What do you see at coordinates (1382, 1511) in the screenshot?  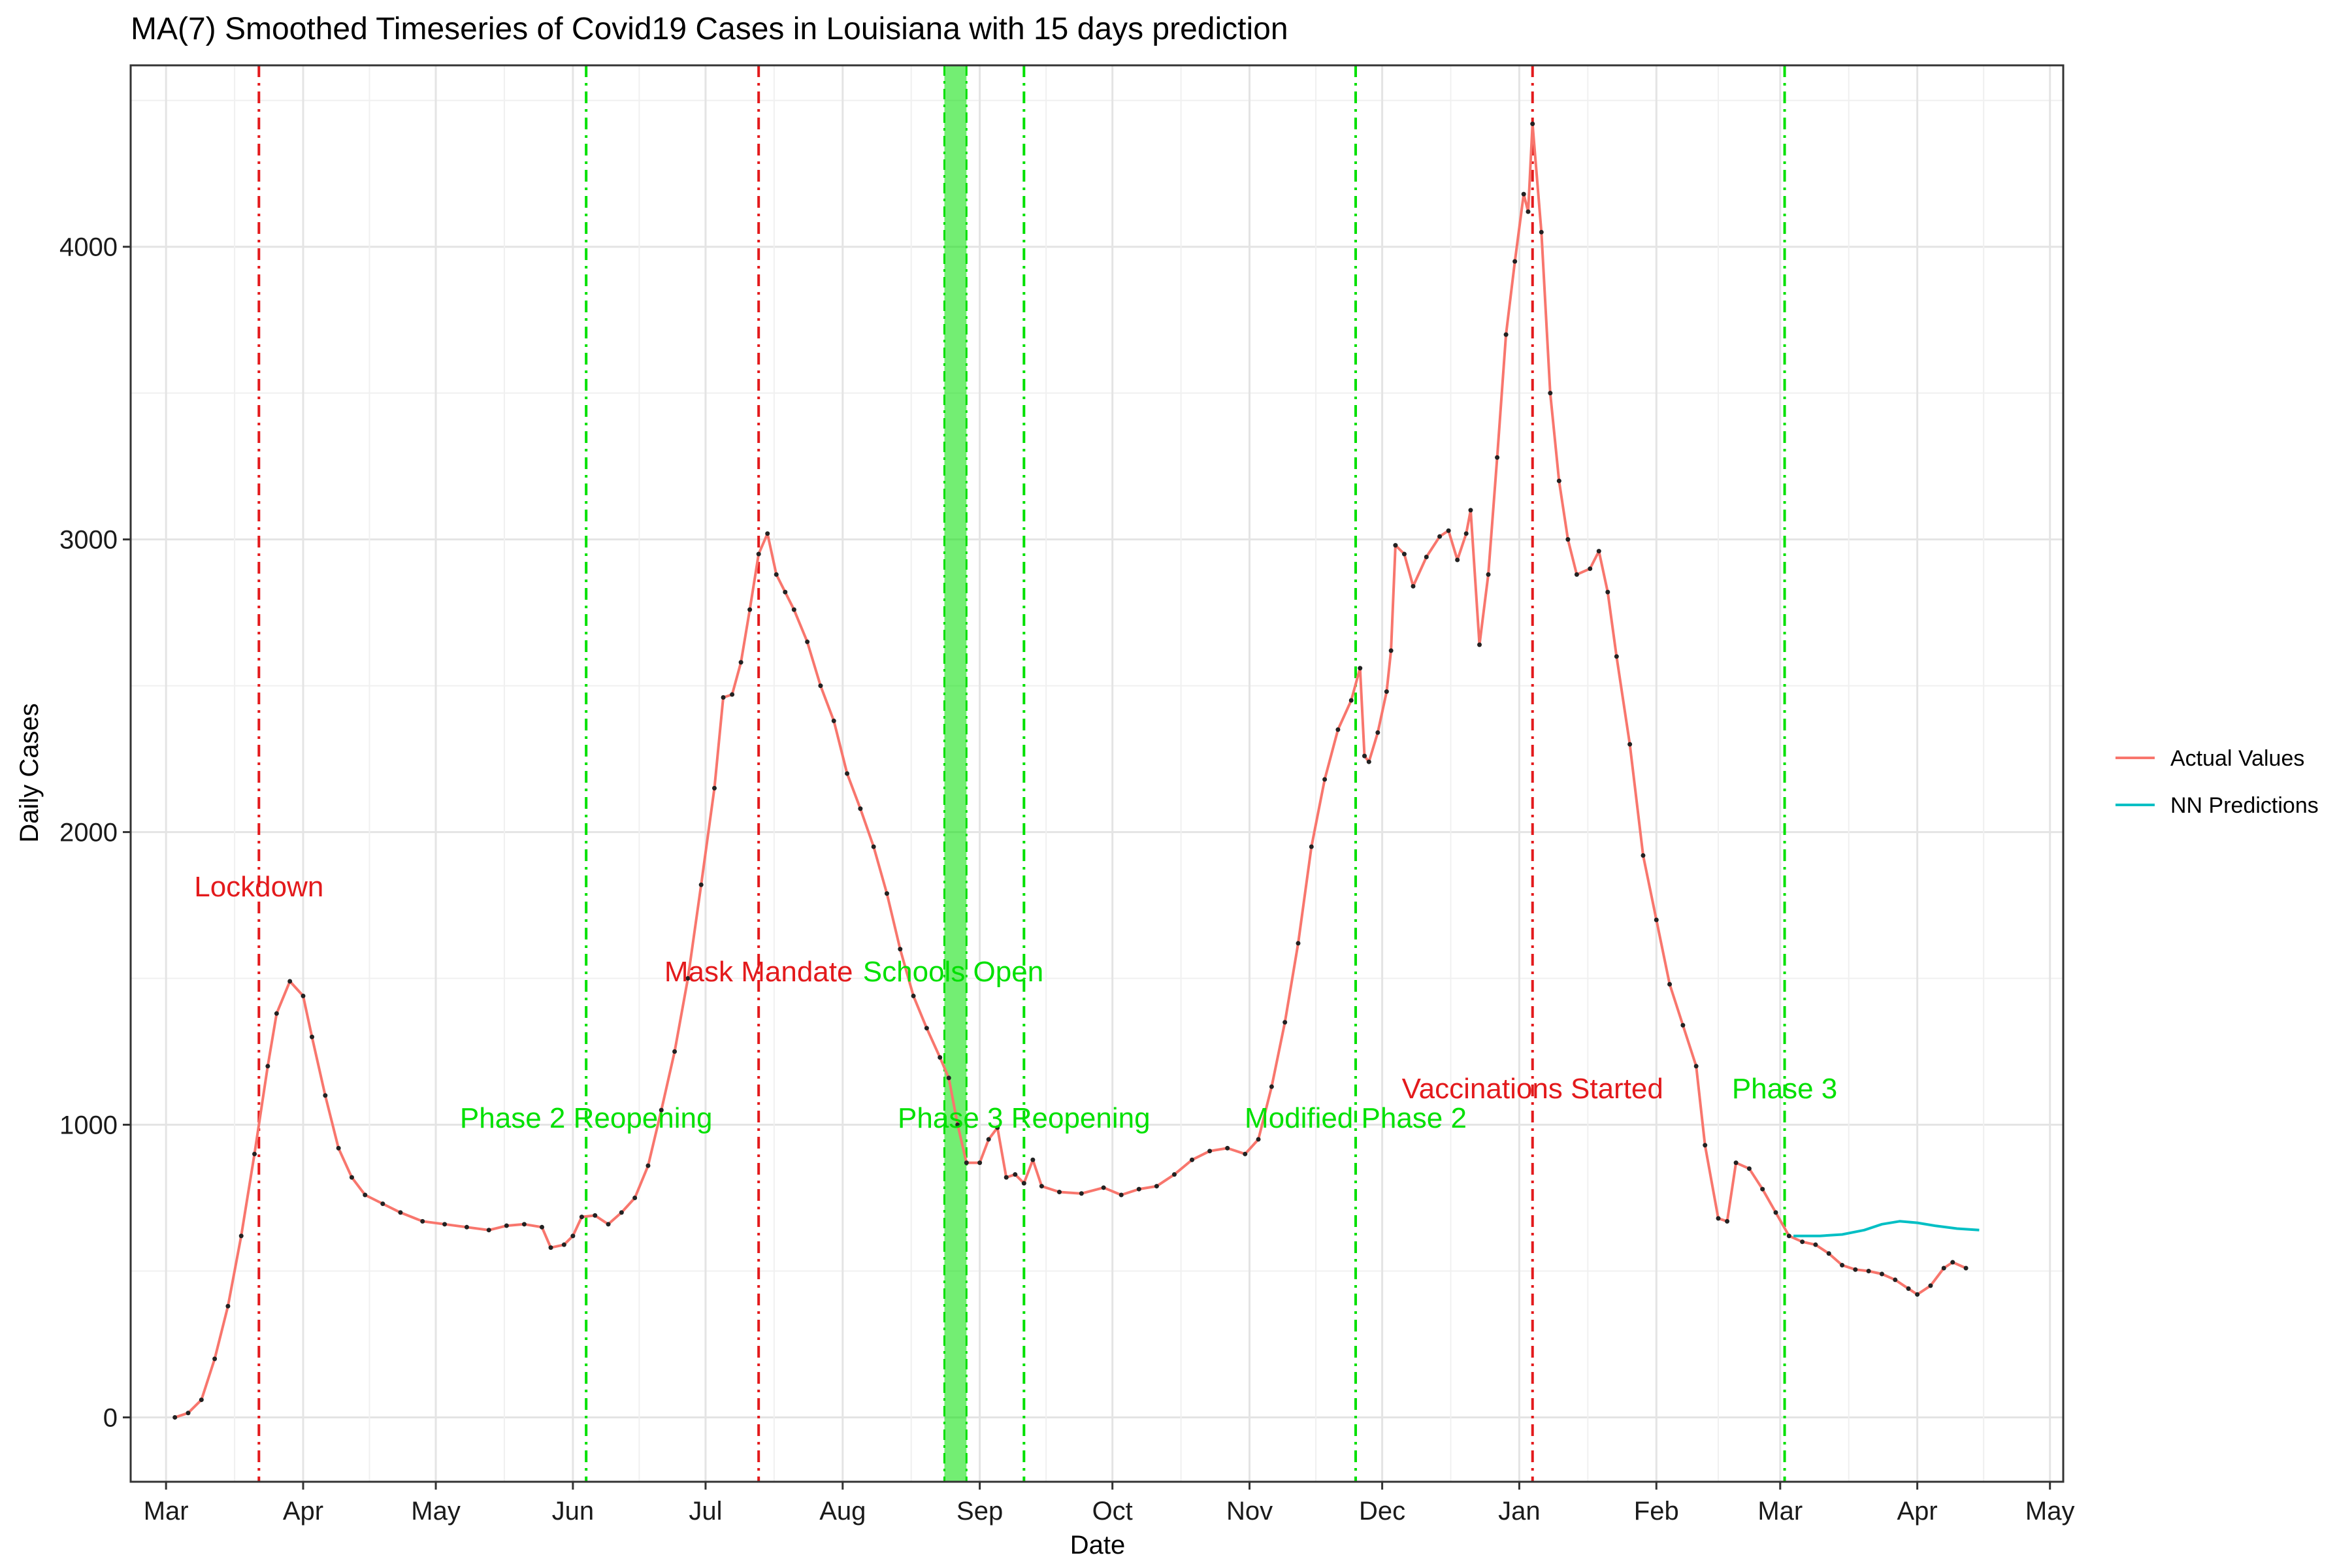 I see `x-tick-label: Dec` at bounding box center [1382, 1511].